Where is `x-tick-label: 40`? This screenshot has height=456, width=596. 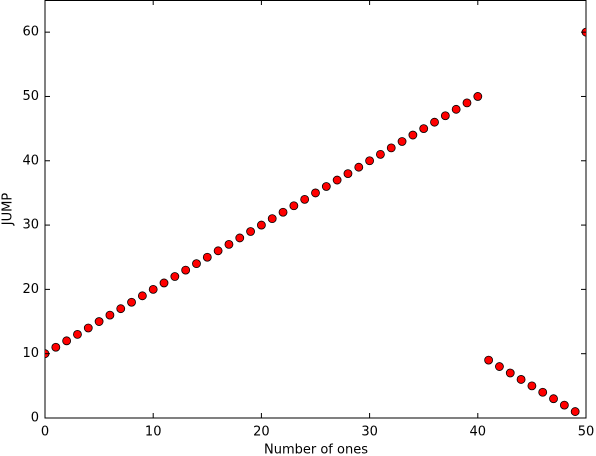
x-tick-label: 40 is located at coordinates (478, 432).